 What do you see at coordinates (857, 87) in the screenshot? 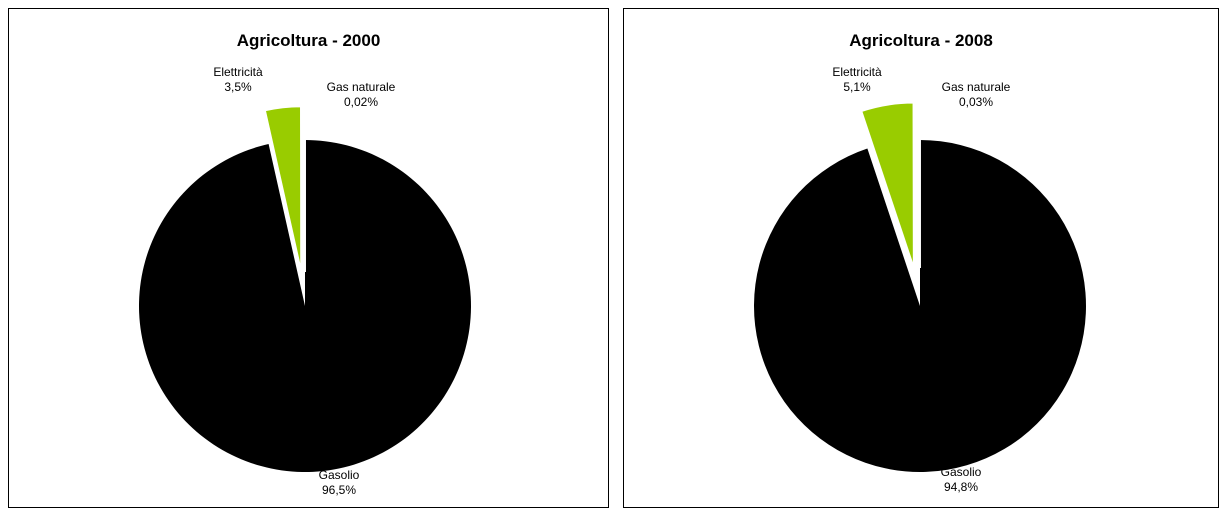
I see `slice-value-elettricita: 5,1%` at bounding box center [857, 87].